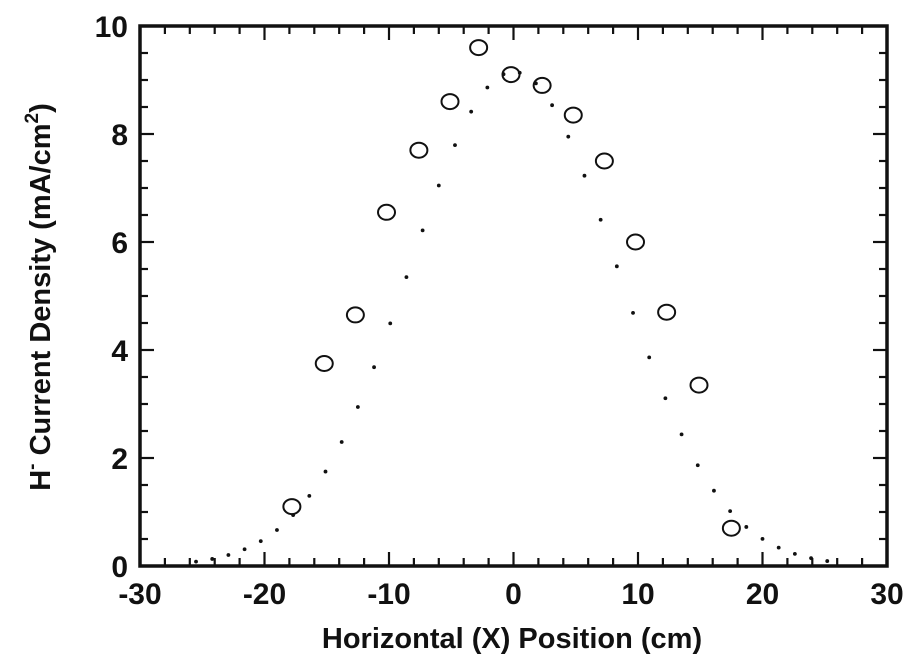 This screenshot has height=667, width=912. Describe the element at coordinates (388, 594) in the screenshot. I see `x-tick-label: -10` at that location.